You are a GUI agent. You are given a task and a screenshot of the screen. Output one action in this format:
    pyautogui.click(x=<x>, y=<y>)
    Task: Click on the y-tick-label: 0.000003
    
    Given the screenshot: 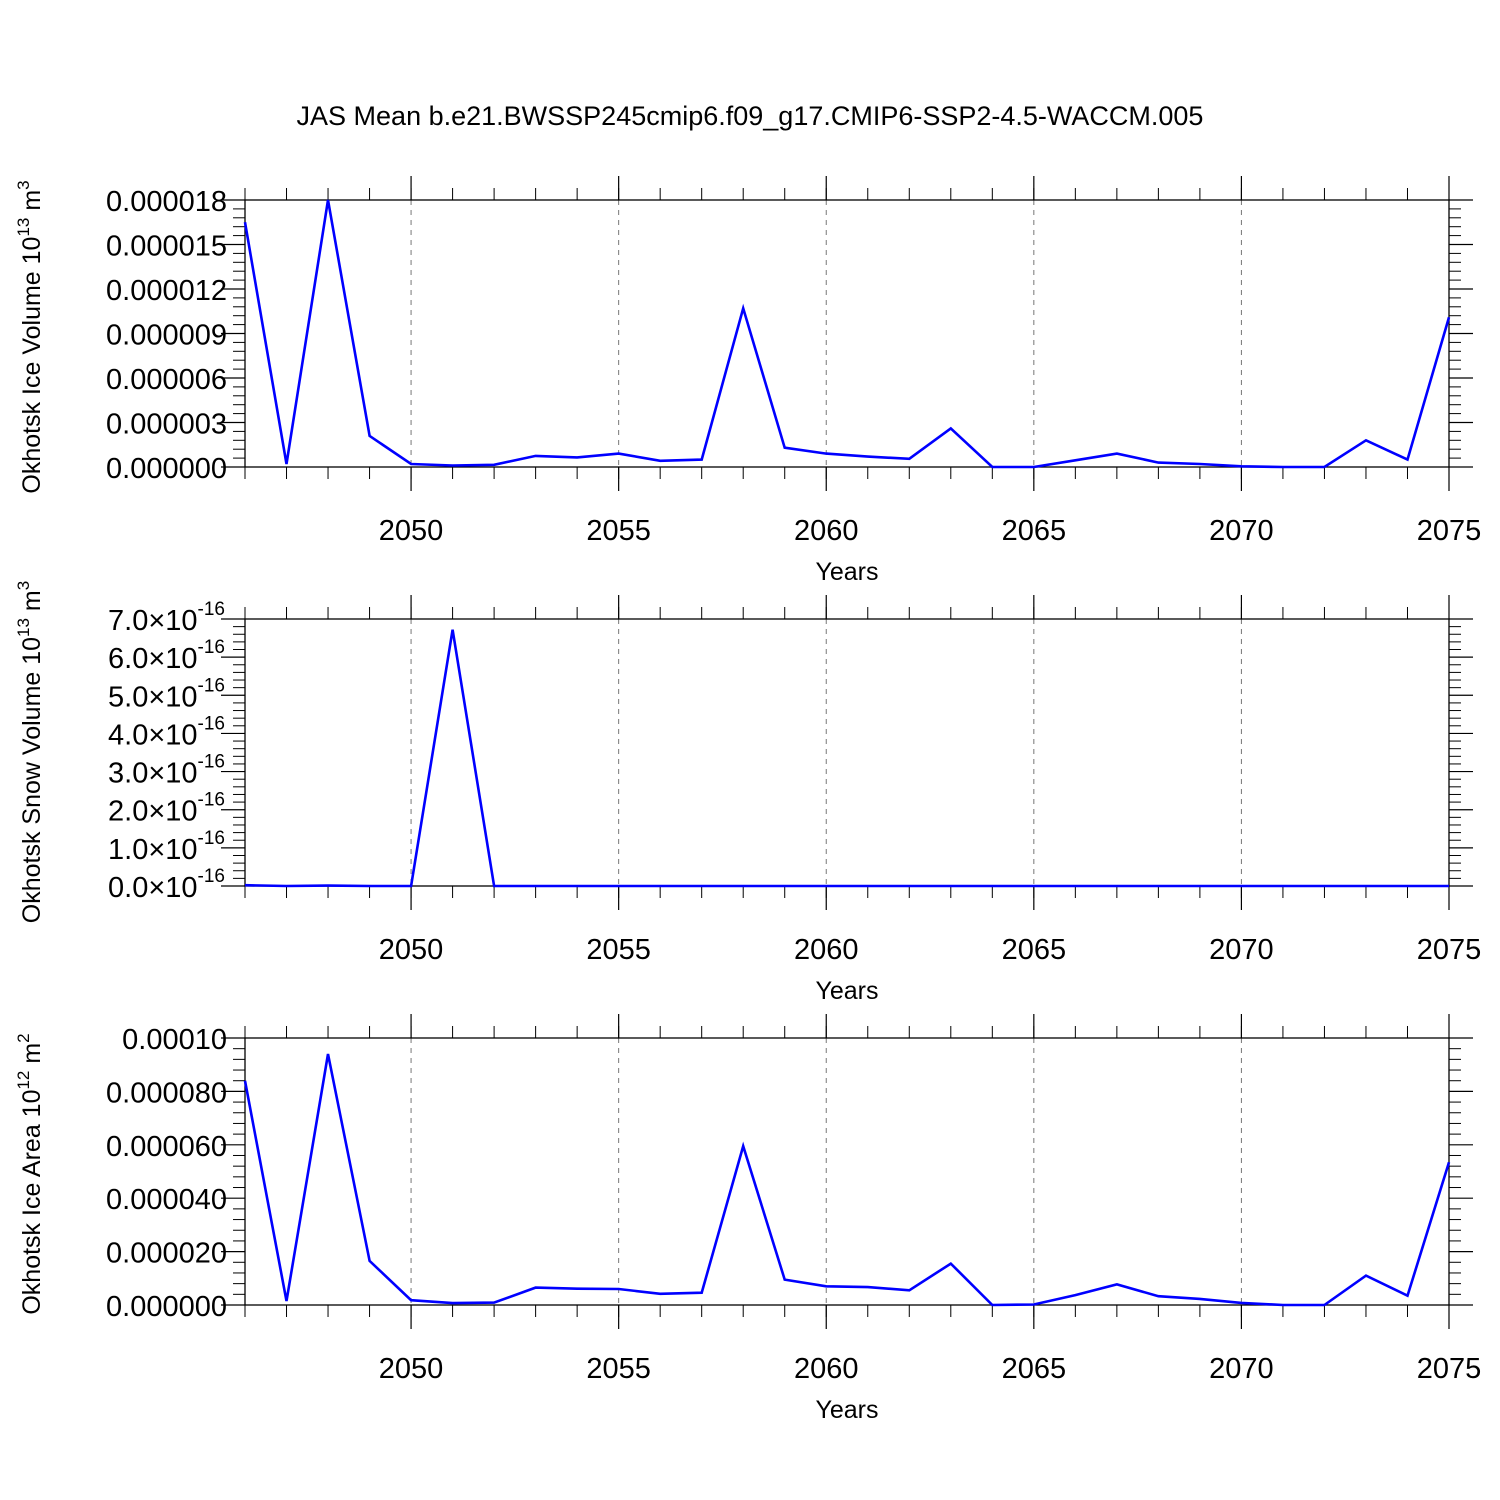 What is the action you would take?
    pyautogui.click(x=166, y=425)
    